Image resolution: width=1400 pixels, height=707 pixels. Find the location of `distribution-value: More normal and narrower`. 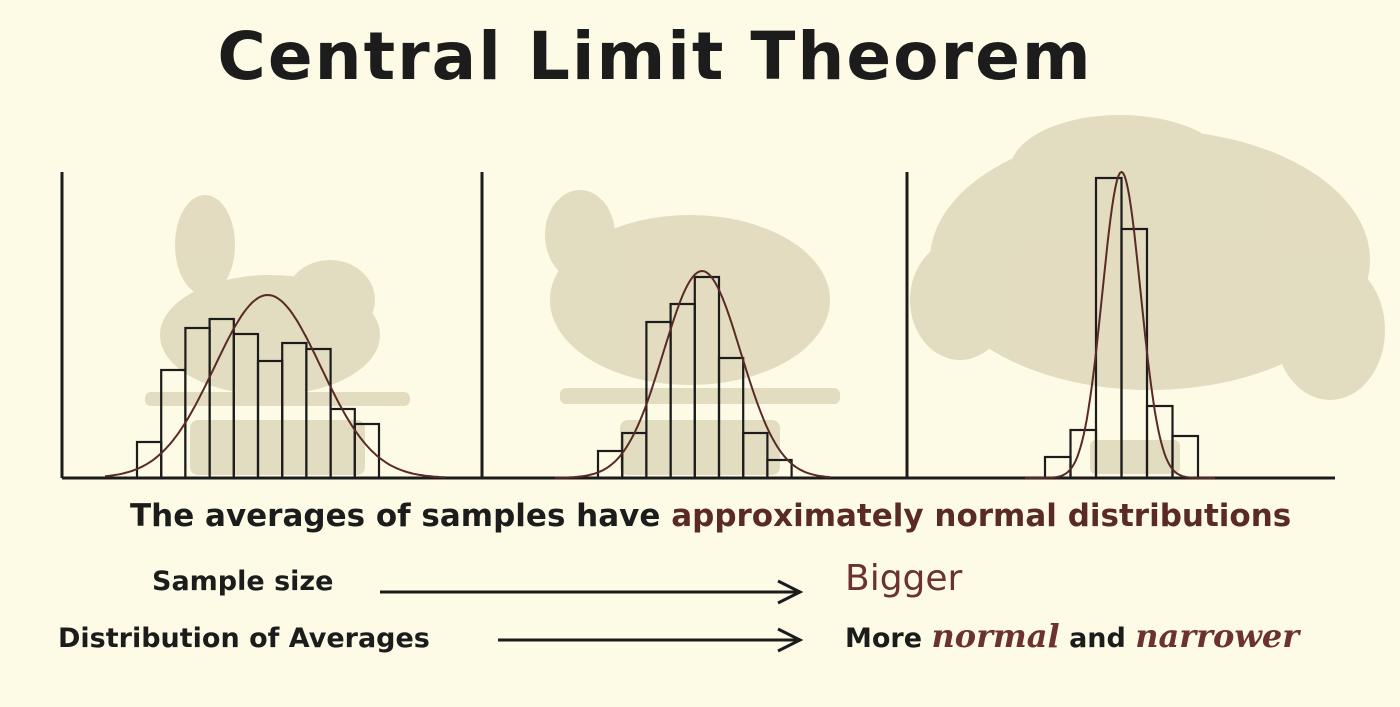

distribution-value: More normal and narrower is located at coordinates (1072, 636).